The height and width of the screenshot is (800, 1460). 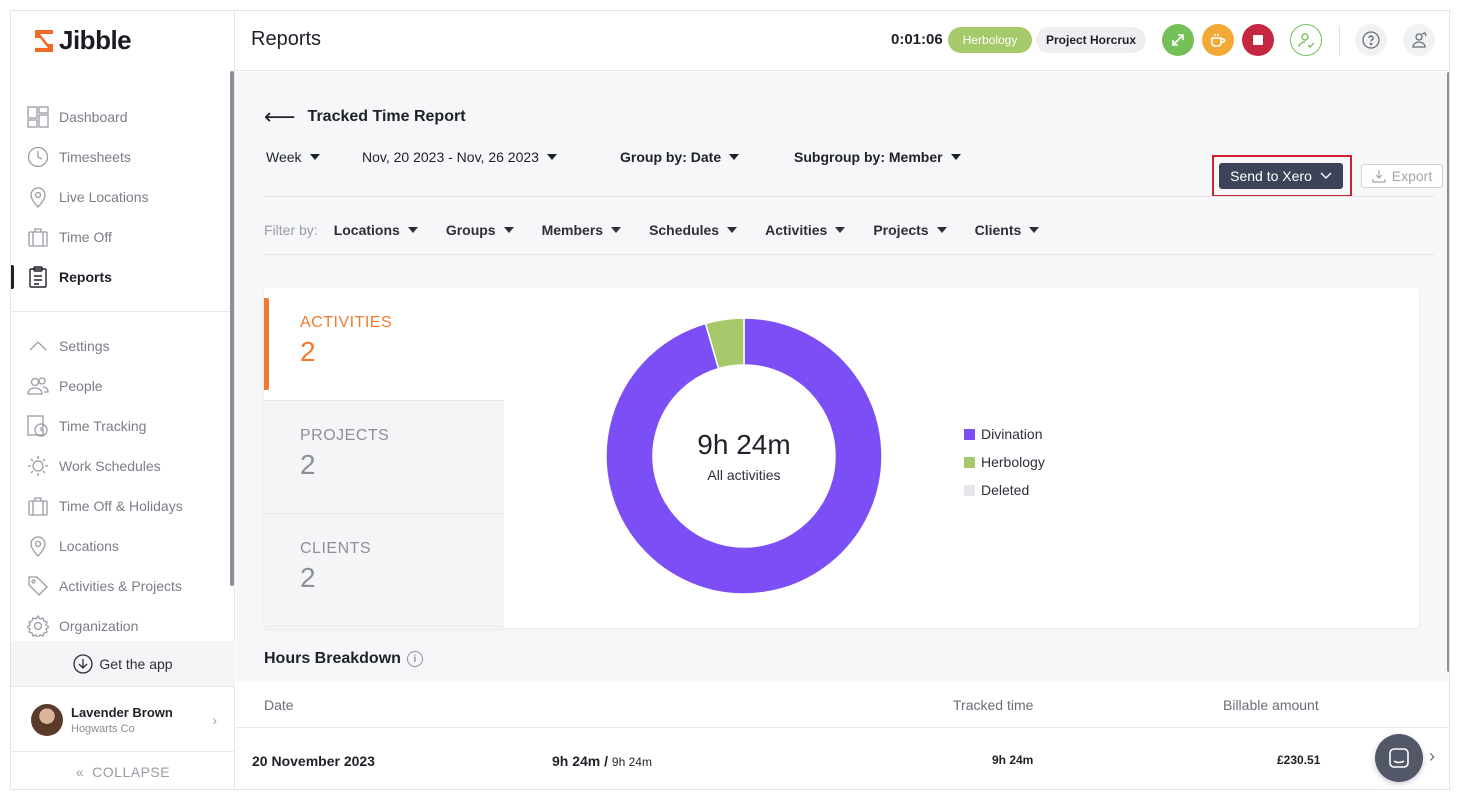 What do you see at coordinates (280, 116) in the screenshot?
I see `back-arrow-icon: ⟵` at bounding box center [280, 116].